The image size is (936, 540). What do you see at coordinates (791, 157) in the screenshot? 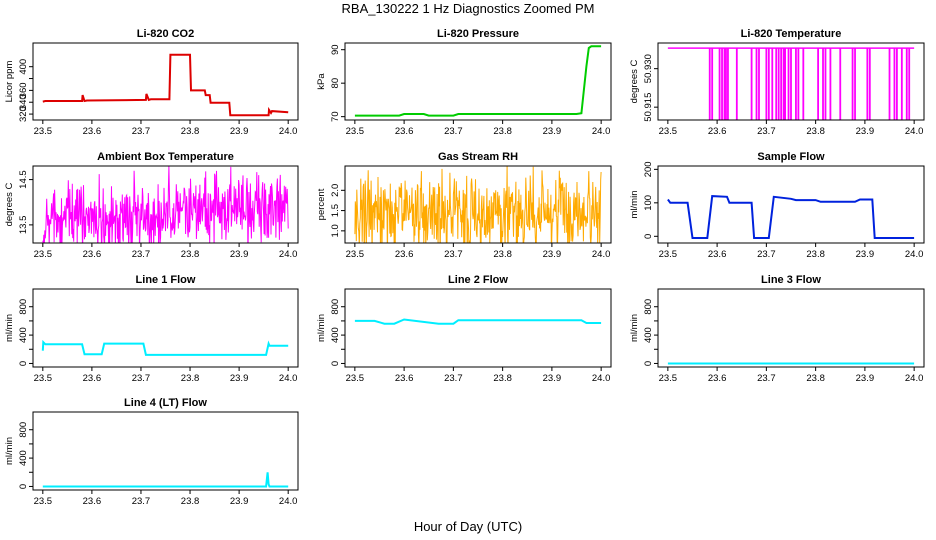
I see `panel-title: Sample Flow` at bounding box center [791, 157].